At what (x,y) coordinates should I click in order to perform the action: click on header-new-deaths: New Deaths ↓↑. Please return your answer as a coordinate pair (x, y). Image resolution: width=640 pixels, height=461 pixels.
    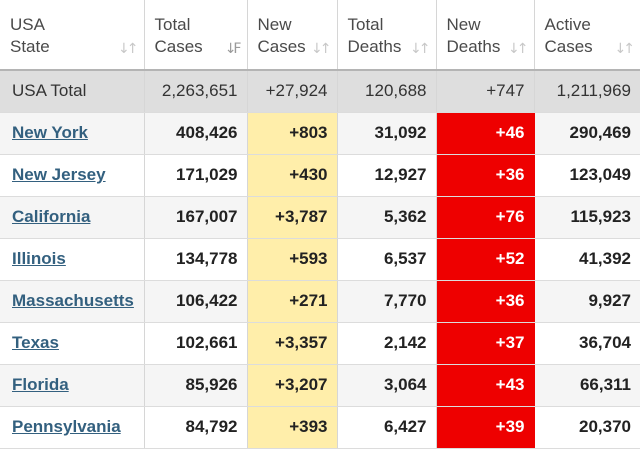
    Looking at the image, I should click on (485, 35).